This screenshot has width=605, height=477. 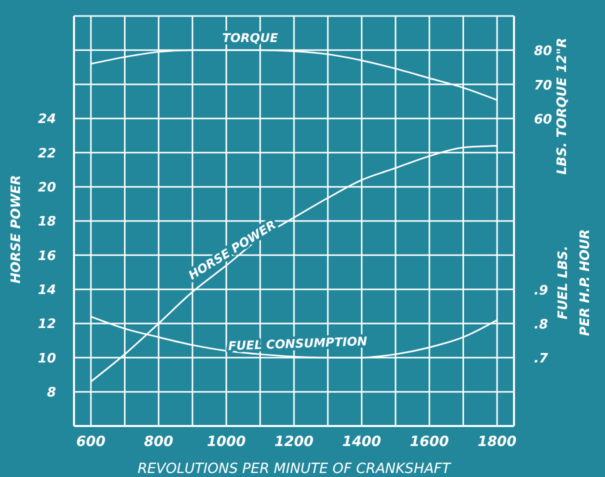 I want to click on y-tick-label: 14, so click(x=47, y=290).